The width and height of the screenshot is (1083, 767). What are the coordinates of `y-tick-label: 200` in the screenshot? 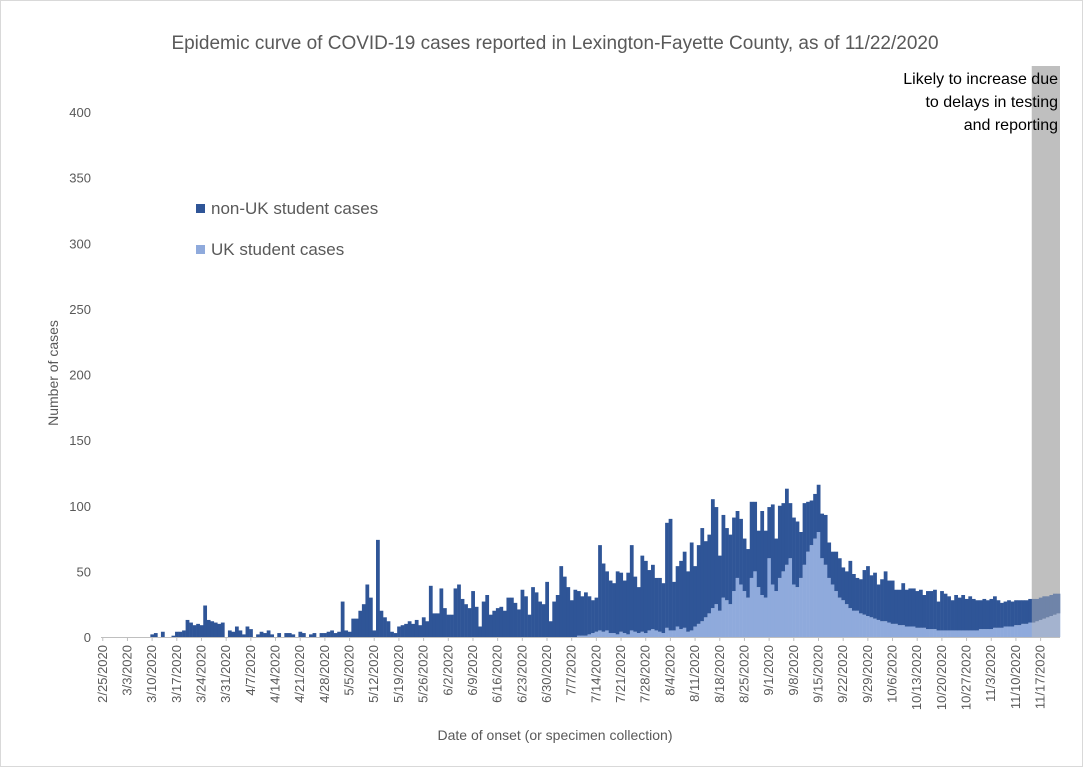 It's located at (80, 375).